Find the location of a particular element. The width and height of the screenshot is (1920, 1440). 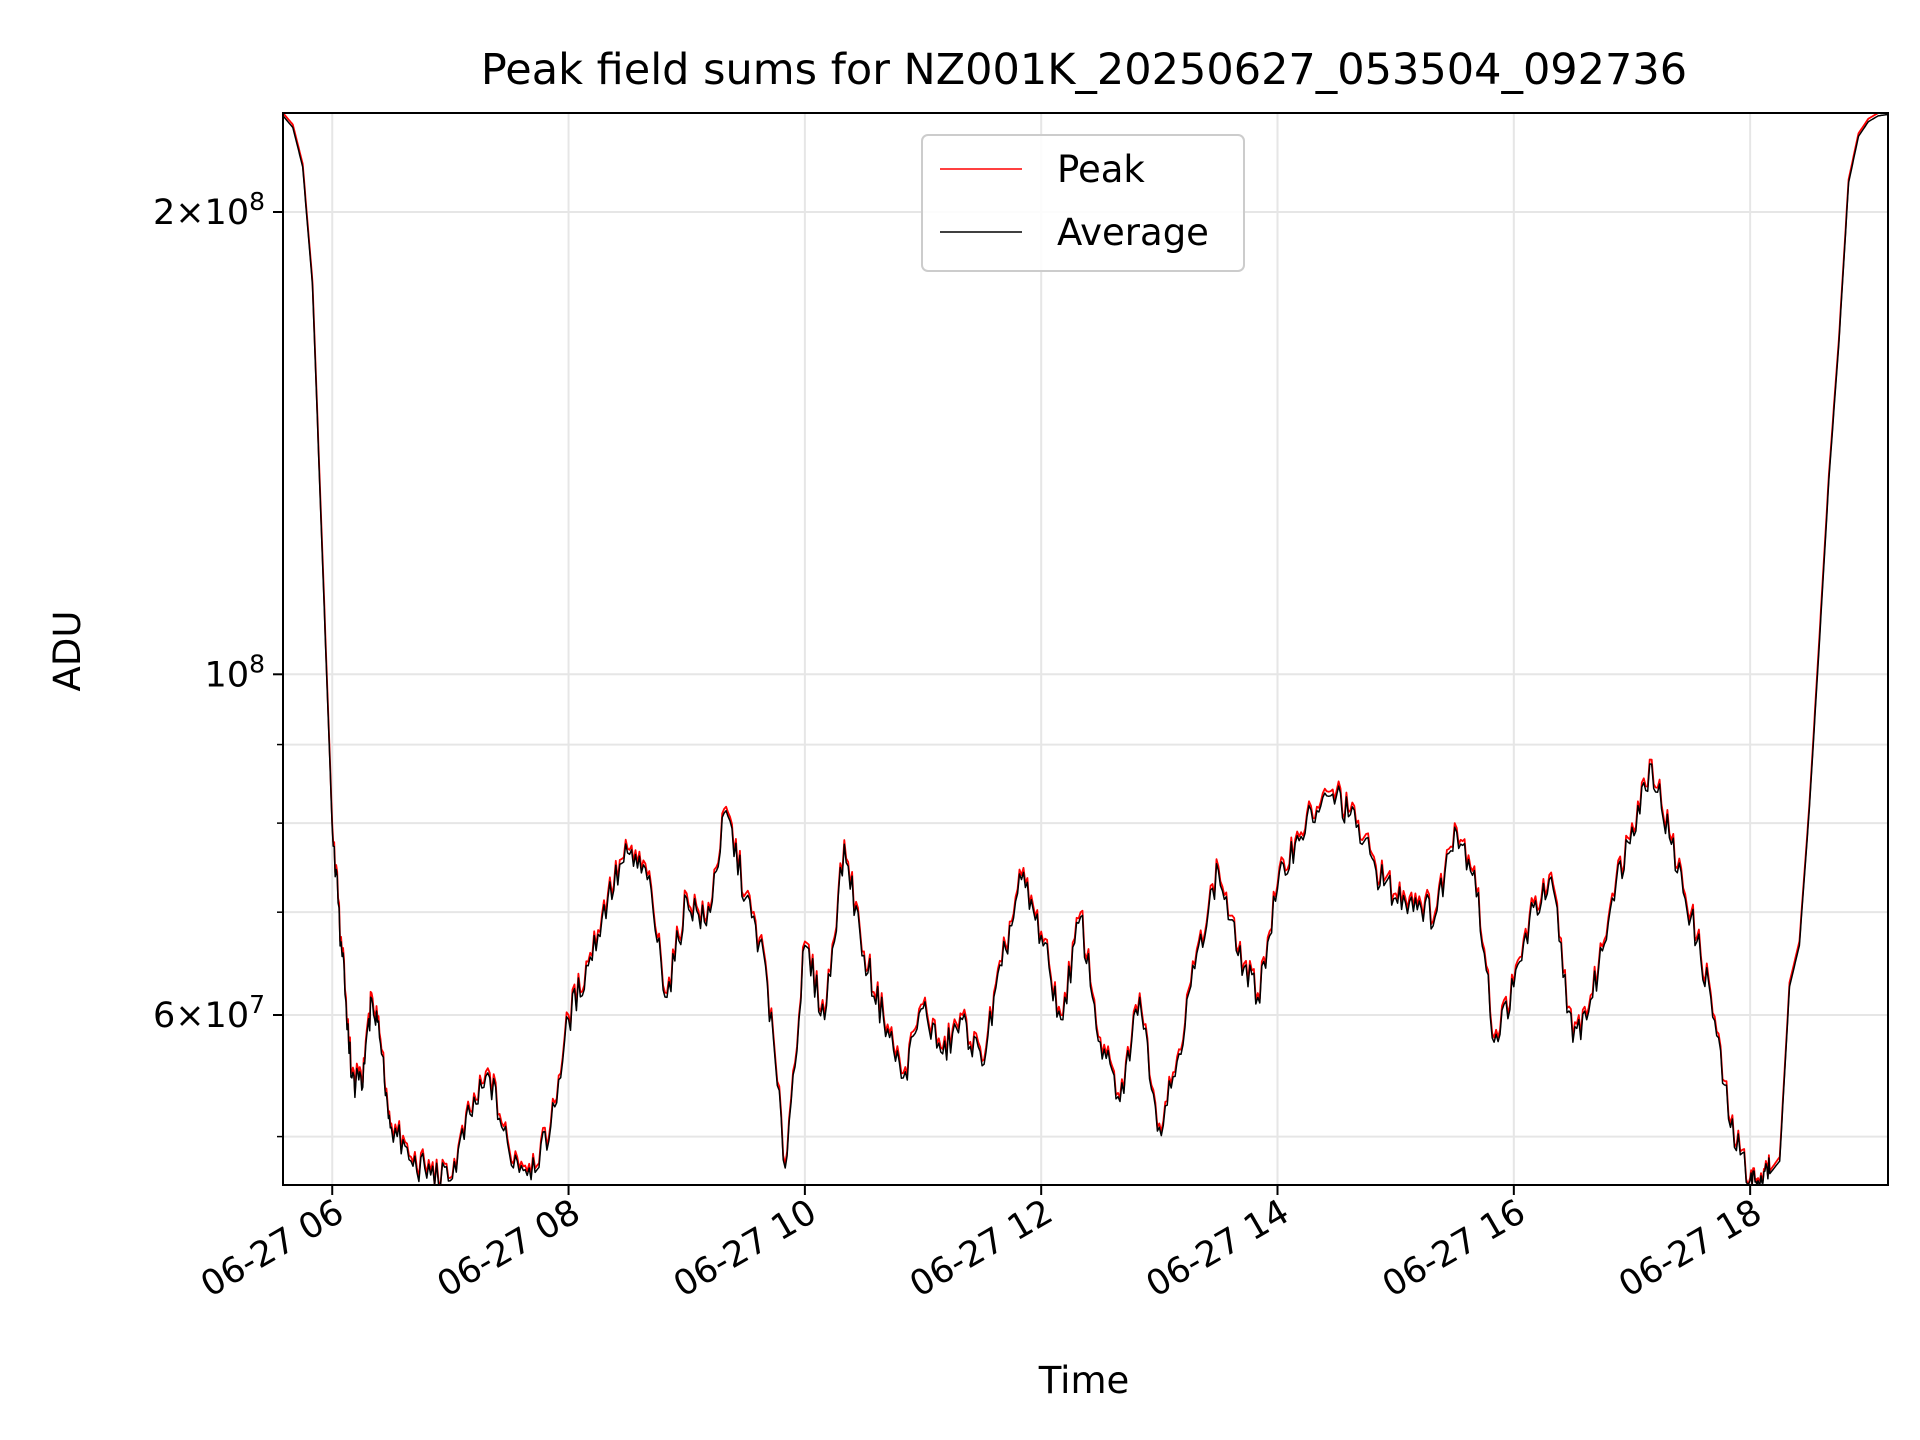

x-tick-label: 06-27 14 is located at coordinates (1218, 1248).